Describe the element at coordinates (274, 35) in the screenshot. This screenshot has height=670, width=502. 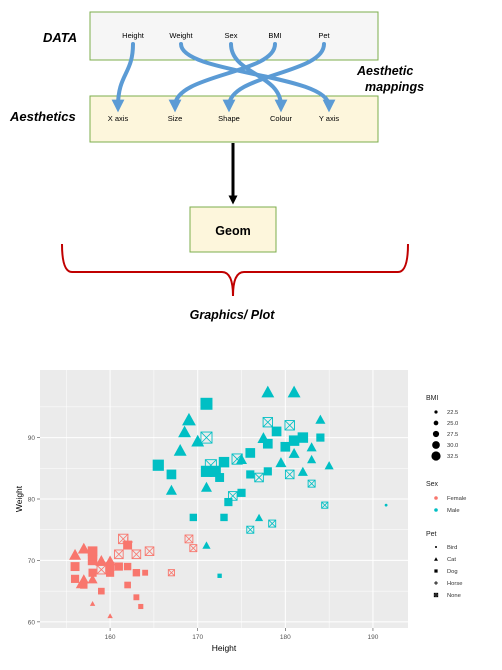
I see `data-field-bmi: BMI` at that location.